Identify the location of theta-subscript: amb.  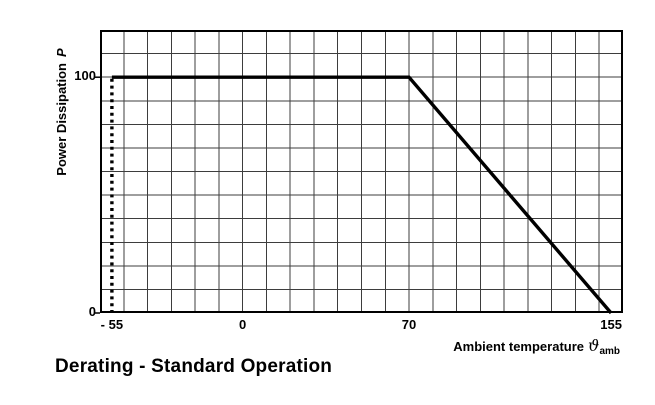
(609, 351).